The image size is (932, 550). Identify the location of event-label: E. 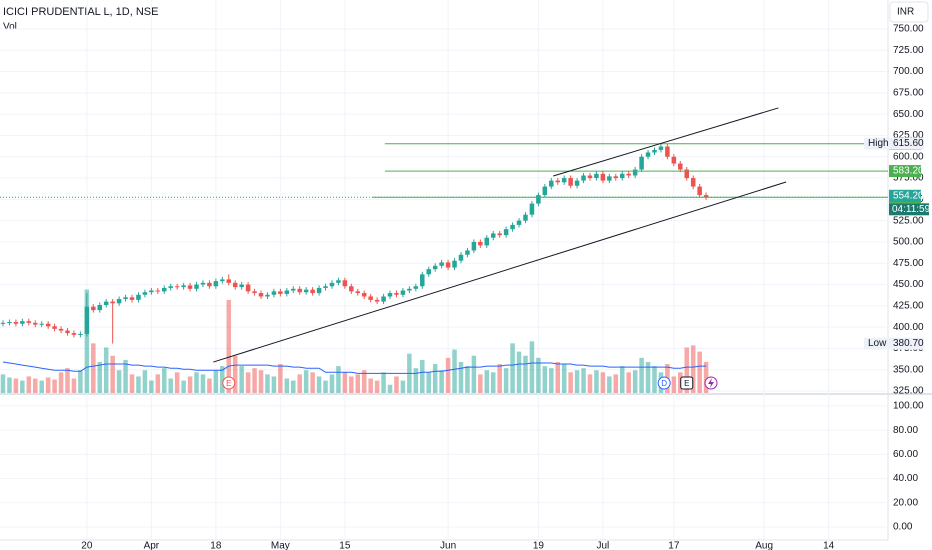
(686, 383).